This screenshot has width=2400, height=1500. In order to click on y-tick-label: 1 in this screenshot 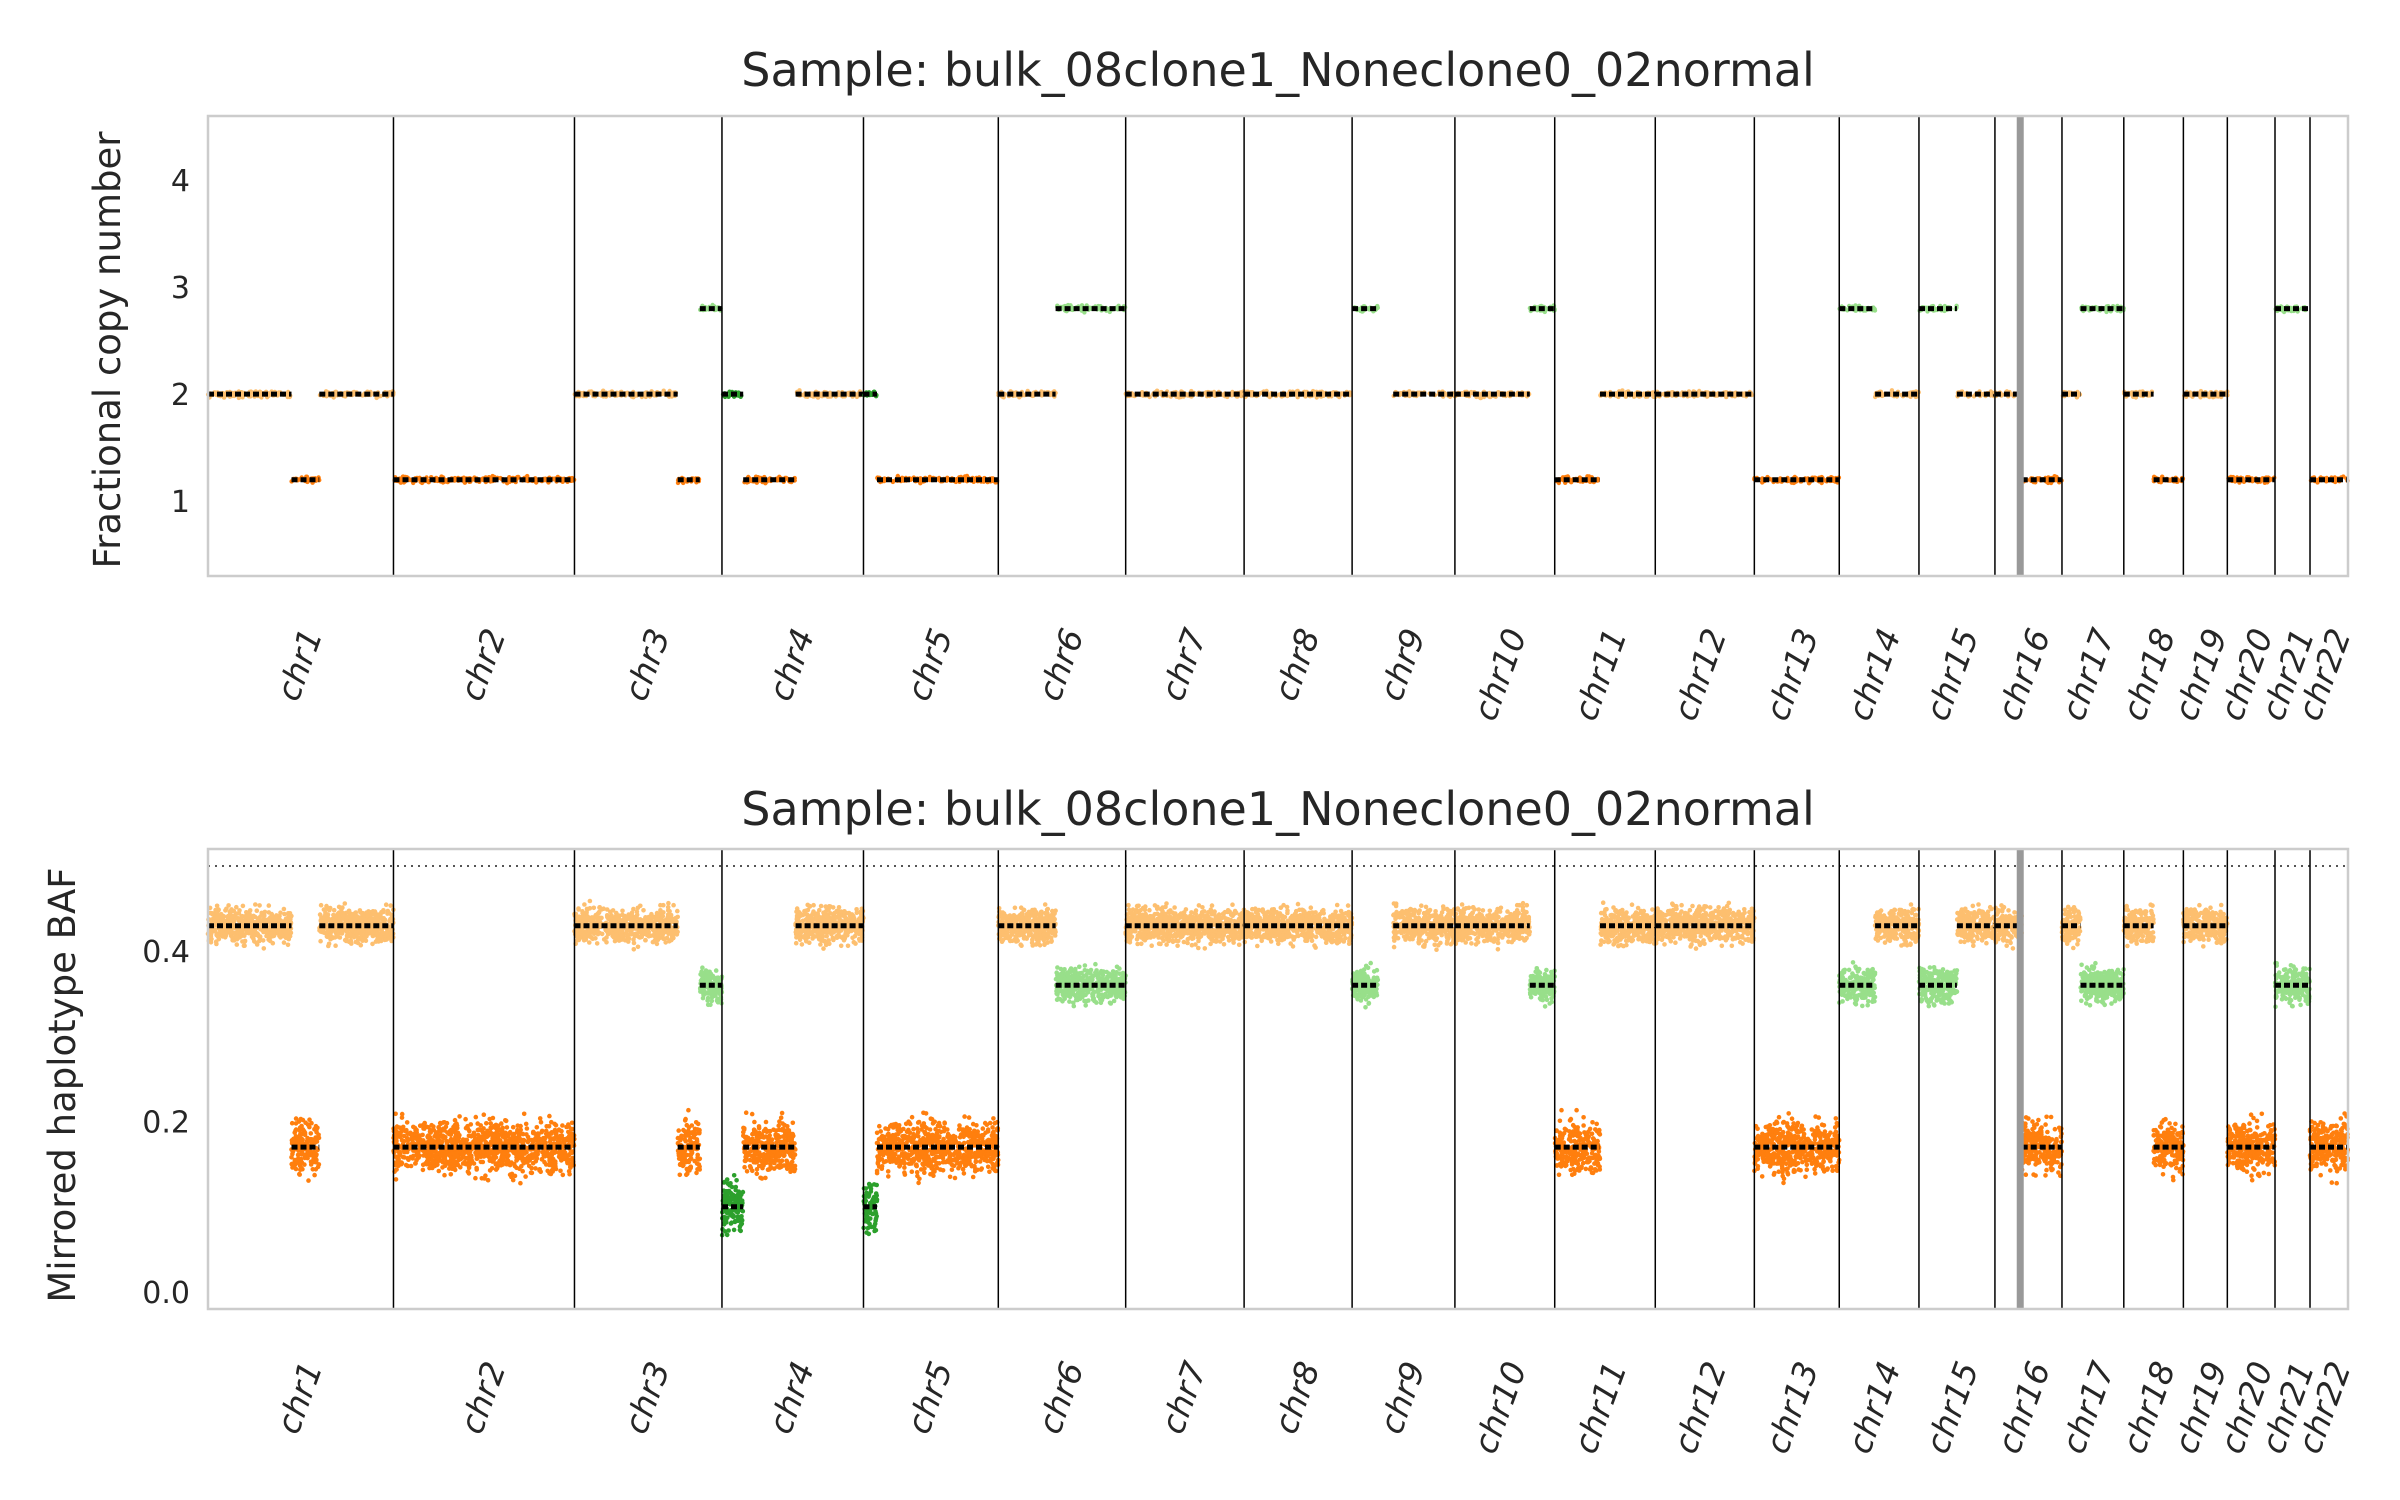, I will do `click(180, 502)`.